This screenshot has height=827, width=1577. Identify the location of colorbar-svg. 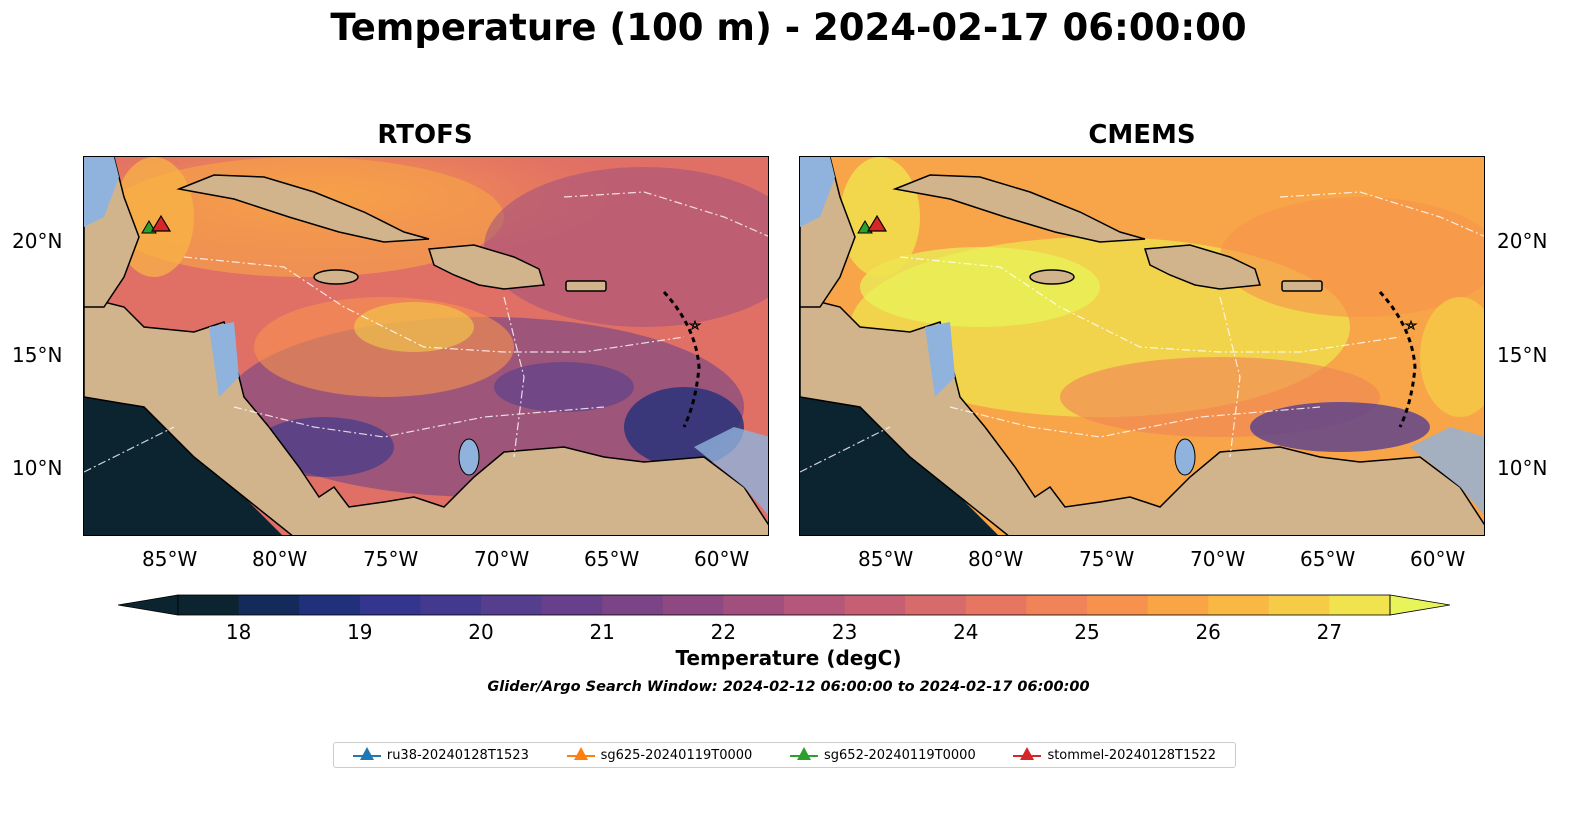
(784, 605).